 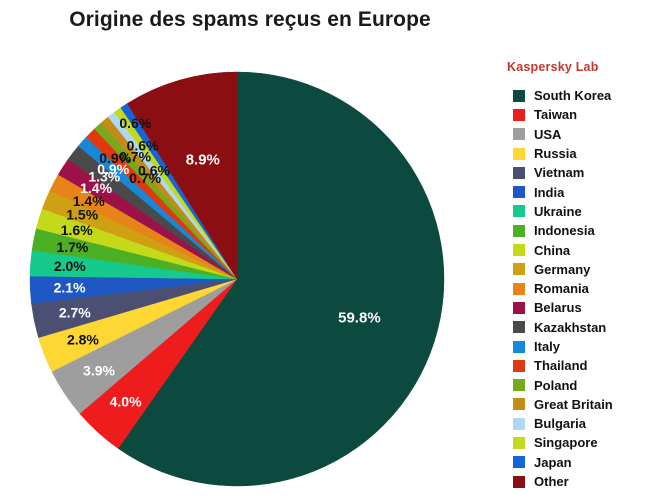 I want to click on legend-item: Italy, so click(x=577, y=346).